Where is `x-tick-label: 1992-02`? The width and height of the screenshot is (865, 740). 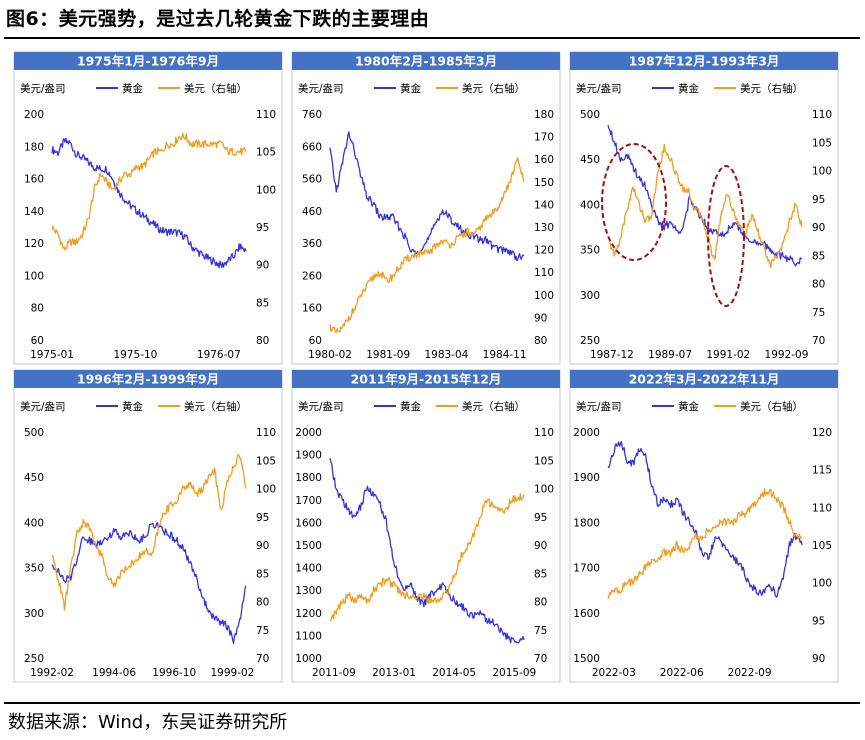
x-tick-label: 1992-02 is located at coordinates (52, 673).